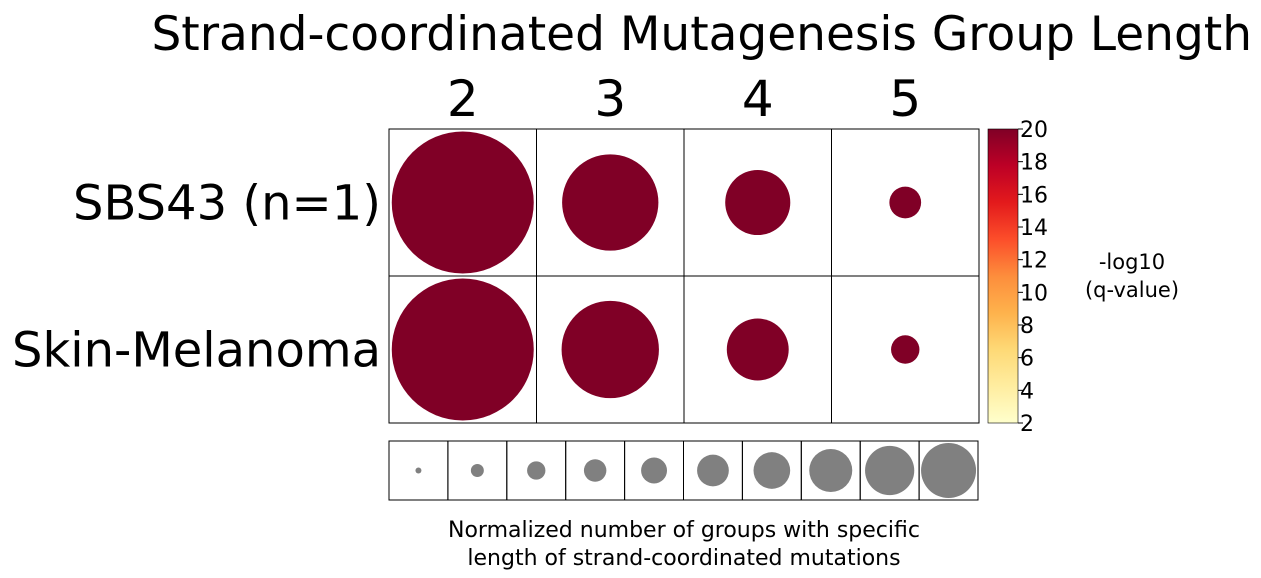 The width and height of the screenshot is (1261, 578). I want to click on column-labels: 2 3 4 5, so click(684, 99).